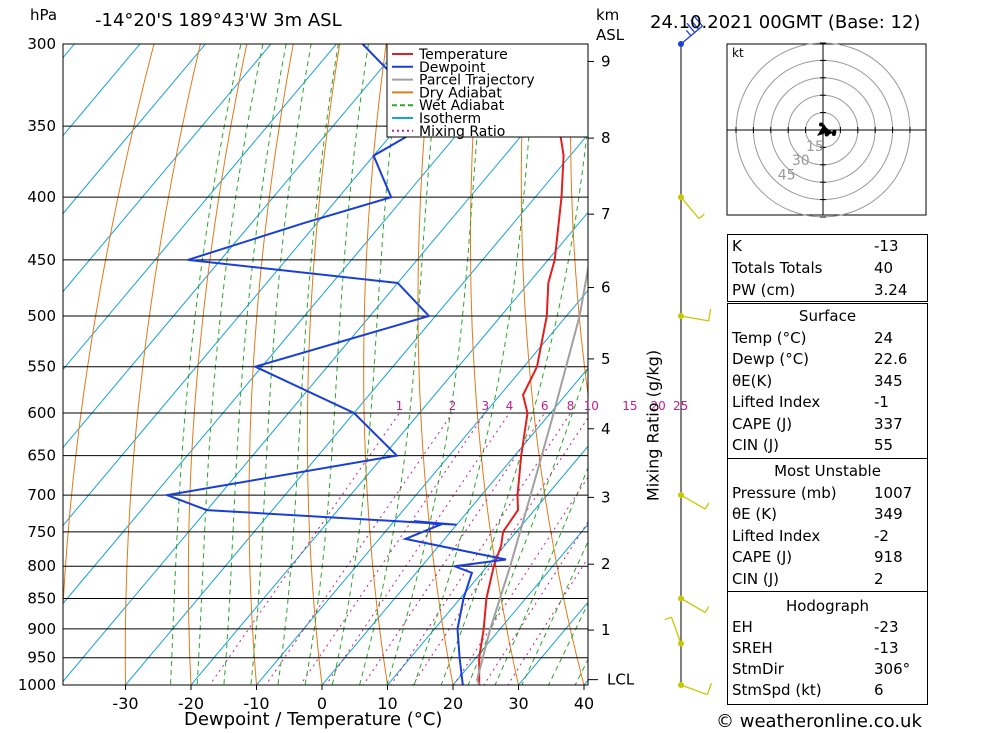  I want to click on mixing-ratio-label: 15, so click(629, 406).